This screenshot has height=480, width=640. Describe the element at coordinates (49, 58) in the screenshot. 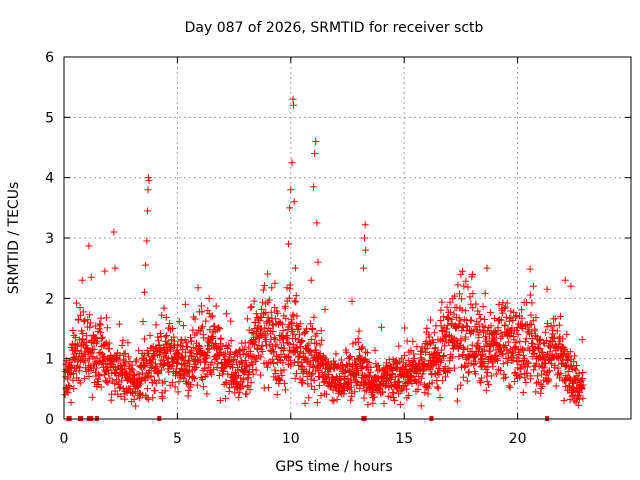

I see `y-tick-label: 6` at that location.